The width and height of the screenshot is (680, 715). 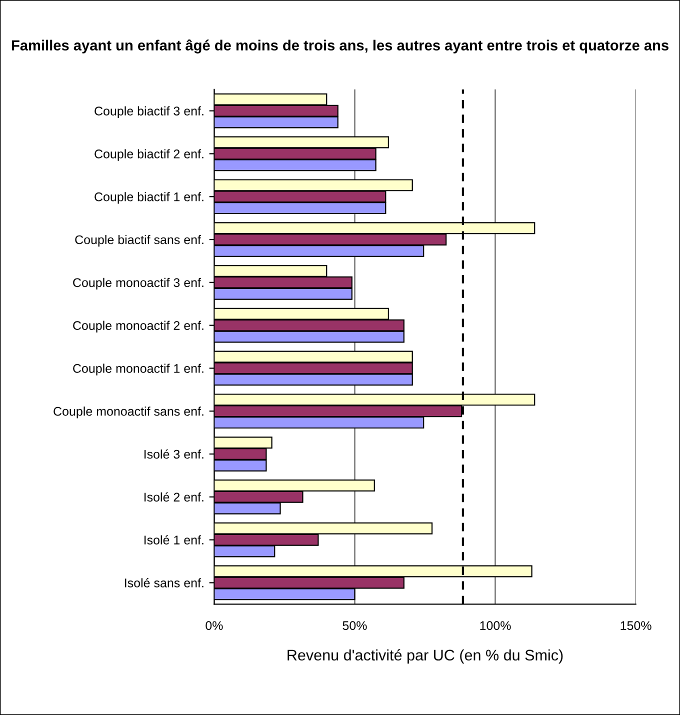 I want to click on y-tick-label: Couple monoactif 2 enf., so click(x=138, y=326).